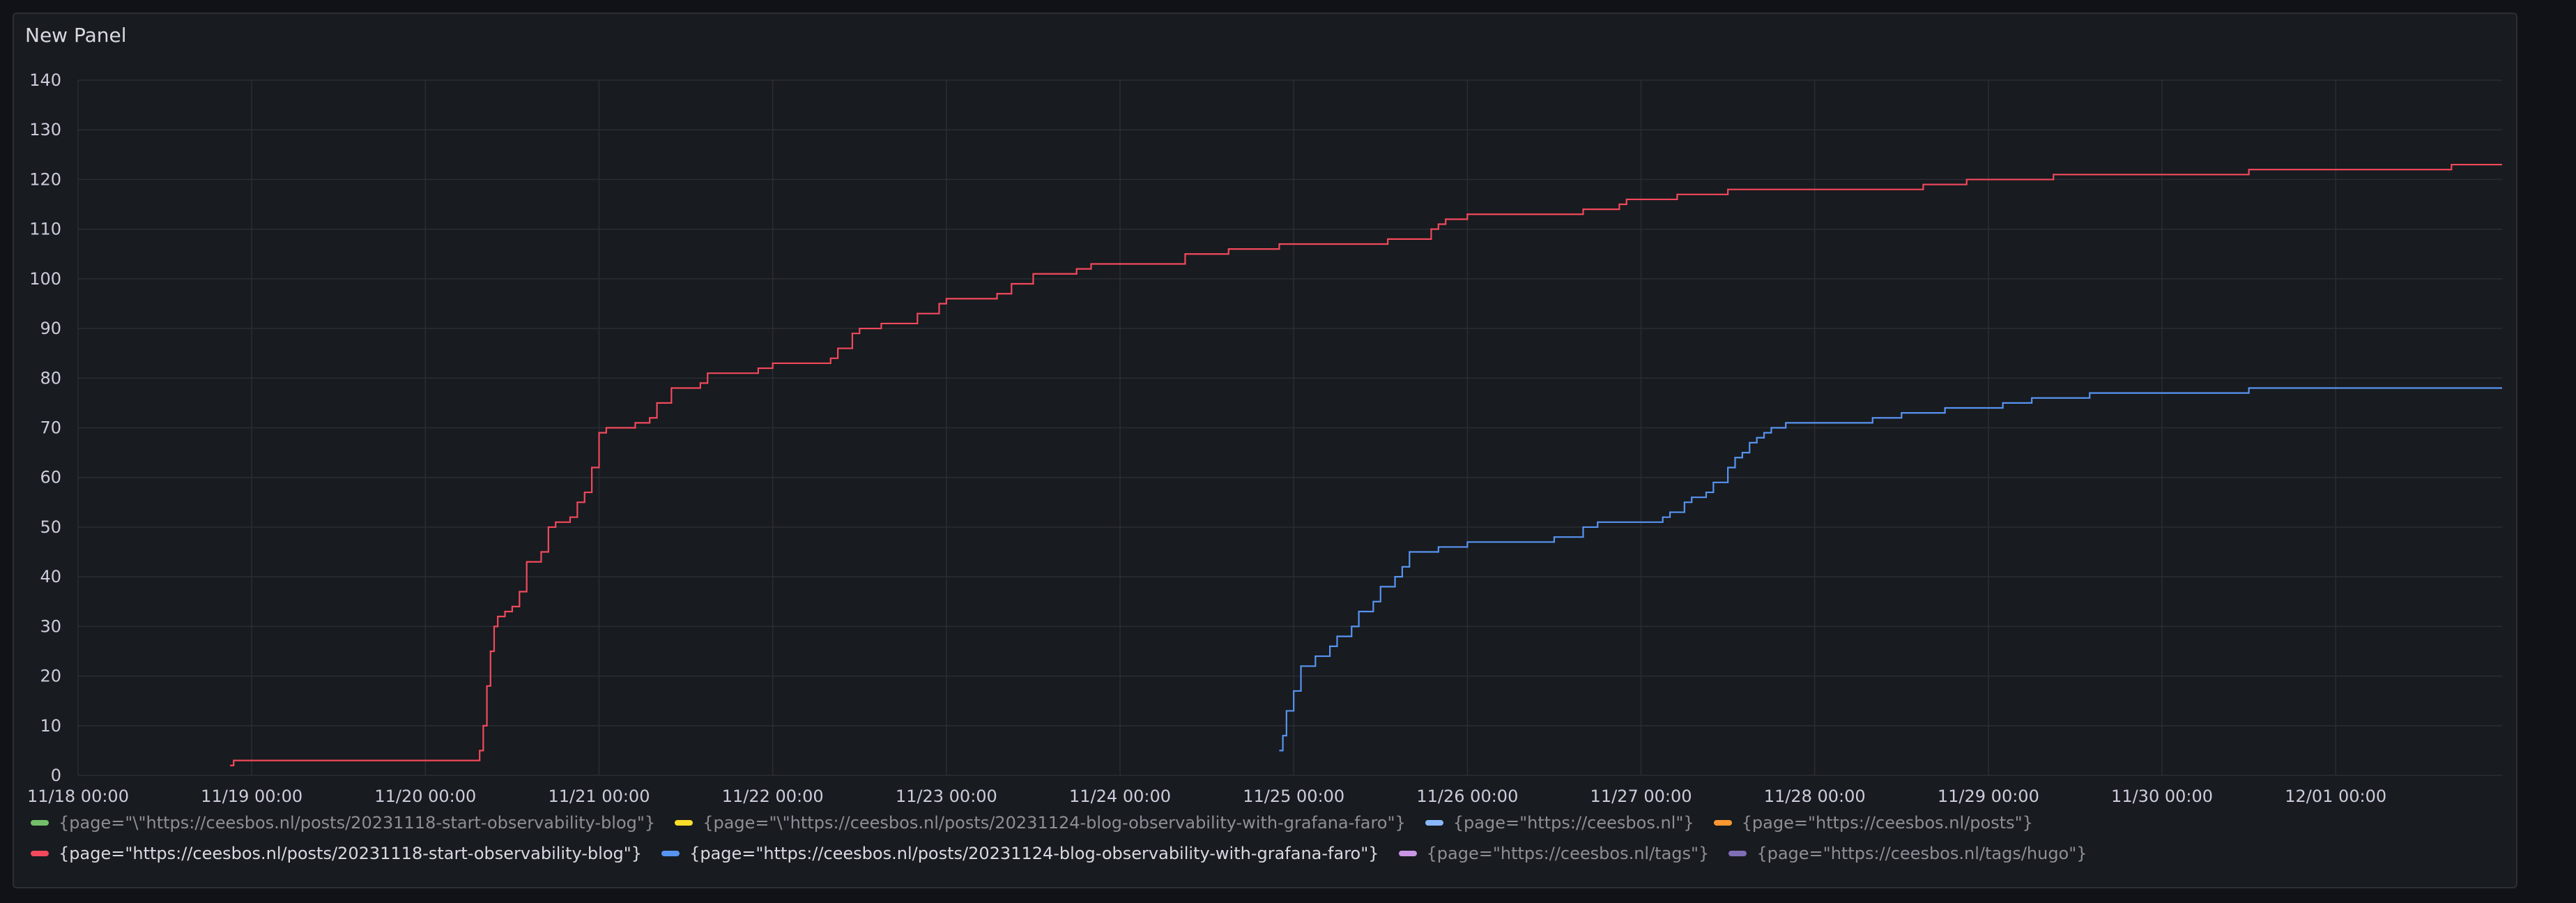 The height and width of the screenshot is (903, 2576). Describe the element at coordinates (1921, 854) in the screenshot. I see `legend-label: {page="https://ceesbos.nl/tags/hugo"}` at that location.